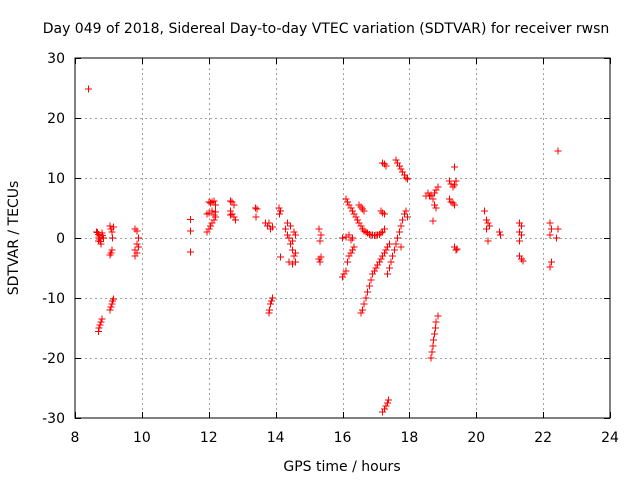  I want to click on y-tick-label: 0, so click(60, 239).